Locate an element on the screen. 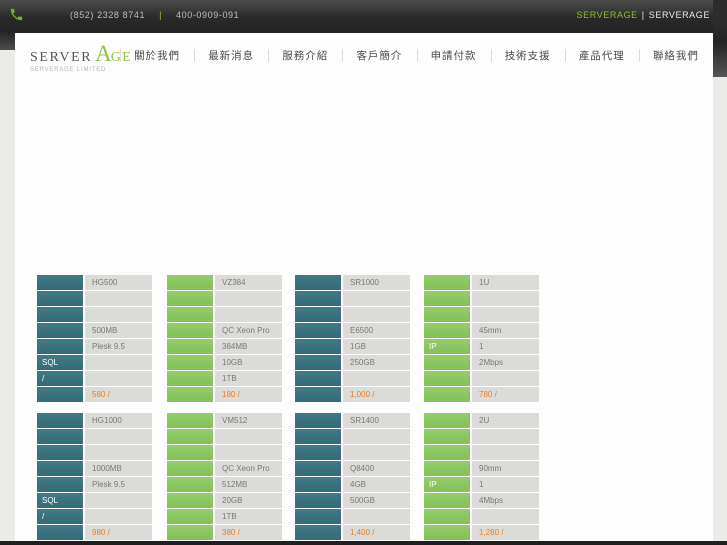 The image size is (727, 545). plan-value-cell: 20GB is located at coordinates (248, 500).